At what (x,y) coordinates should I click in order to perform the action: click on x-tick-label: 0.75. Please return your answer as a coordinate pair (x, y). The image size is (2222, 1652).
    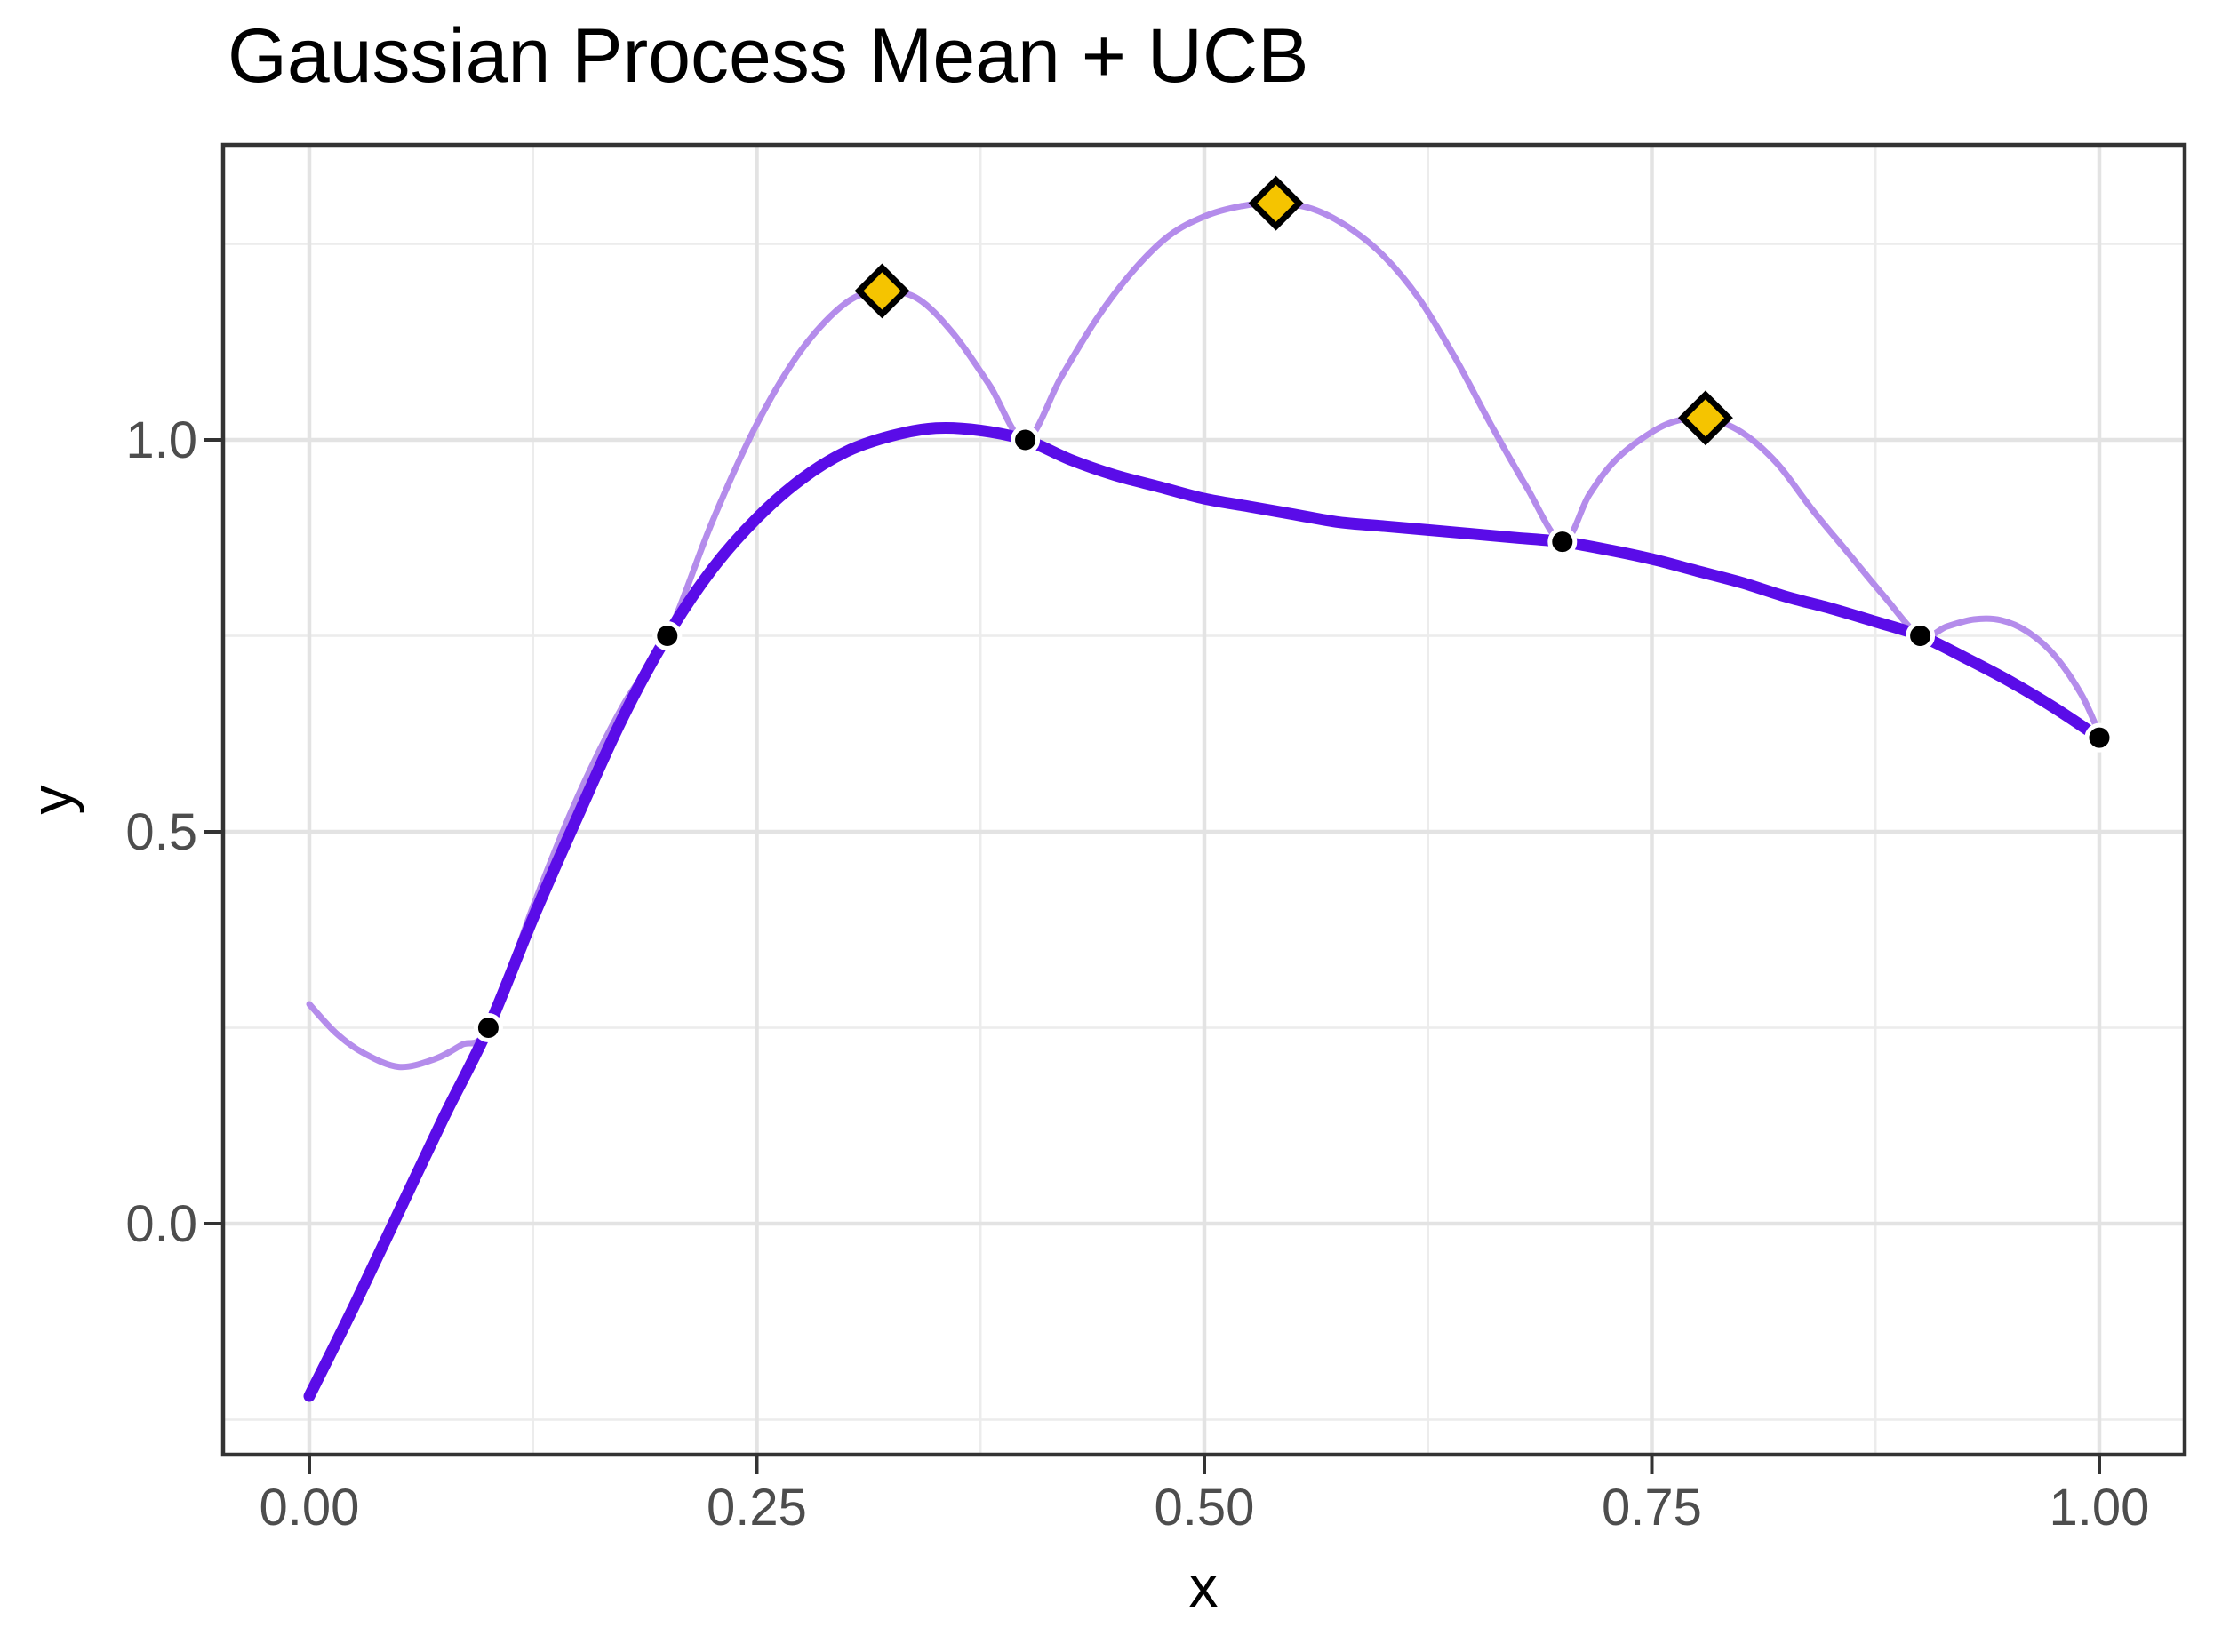
    Looking at the image, I should click on (1652, 1507).